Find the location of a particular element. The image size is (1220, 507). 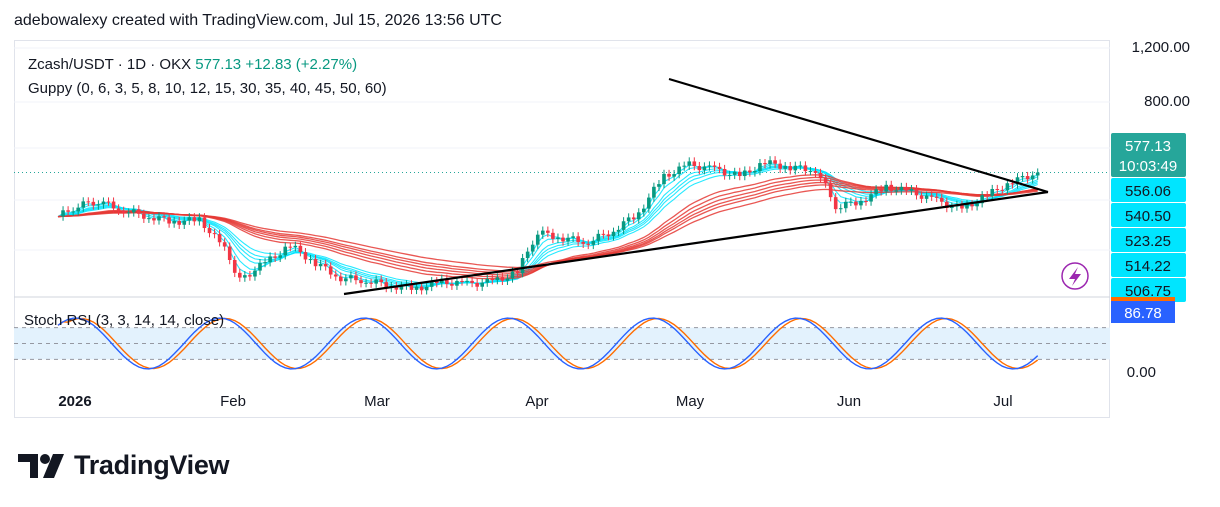

lower-trendline is located at coordinates (696, 243).